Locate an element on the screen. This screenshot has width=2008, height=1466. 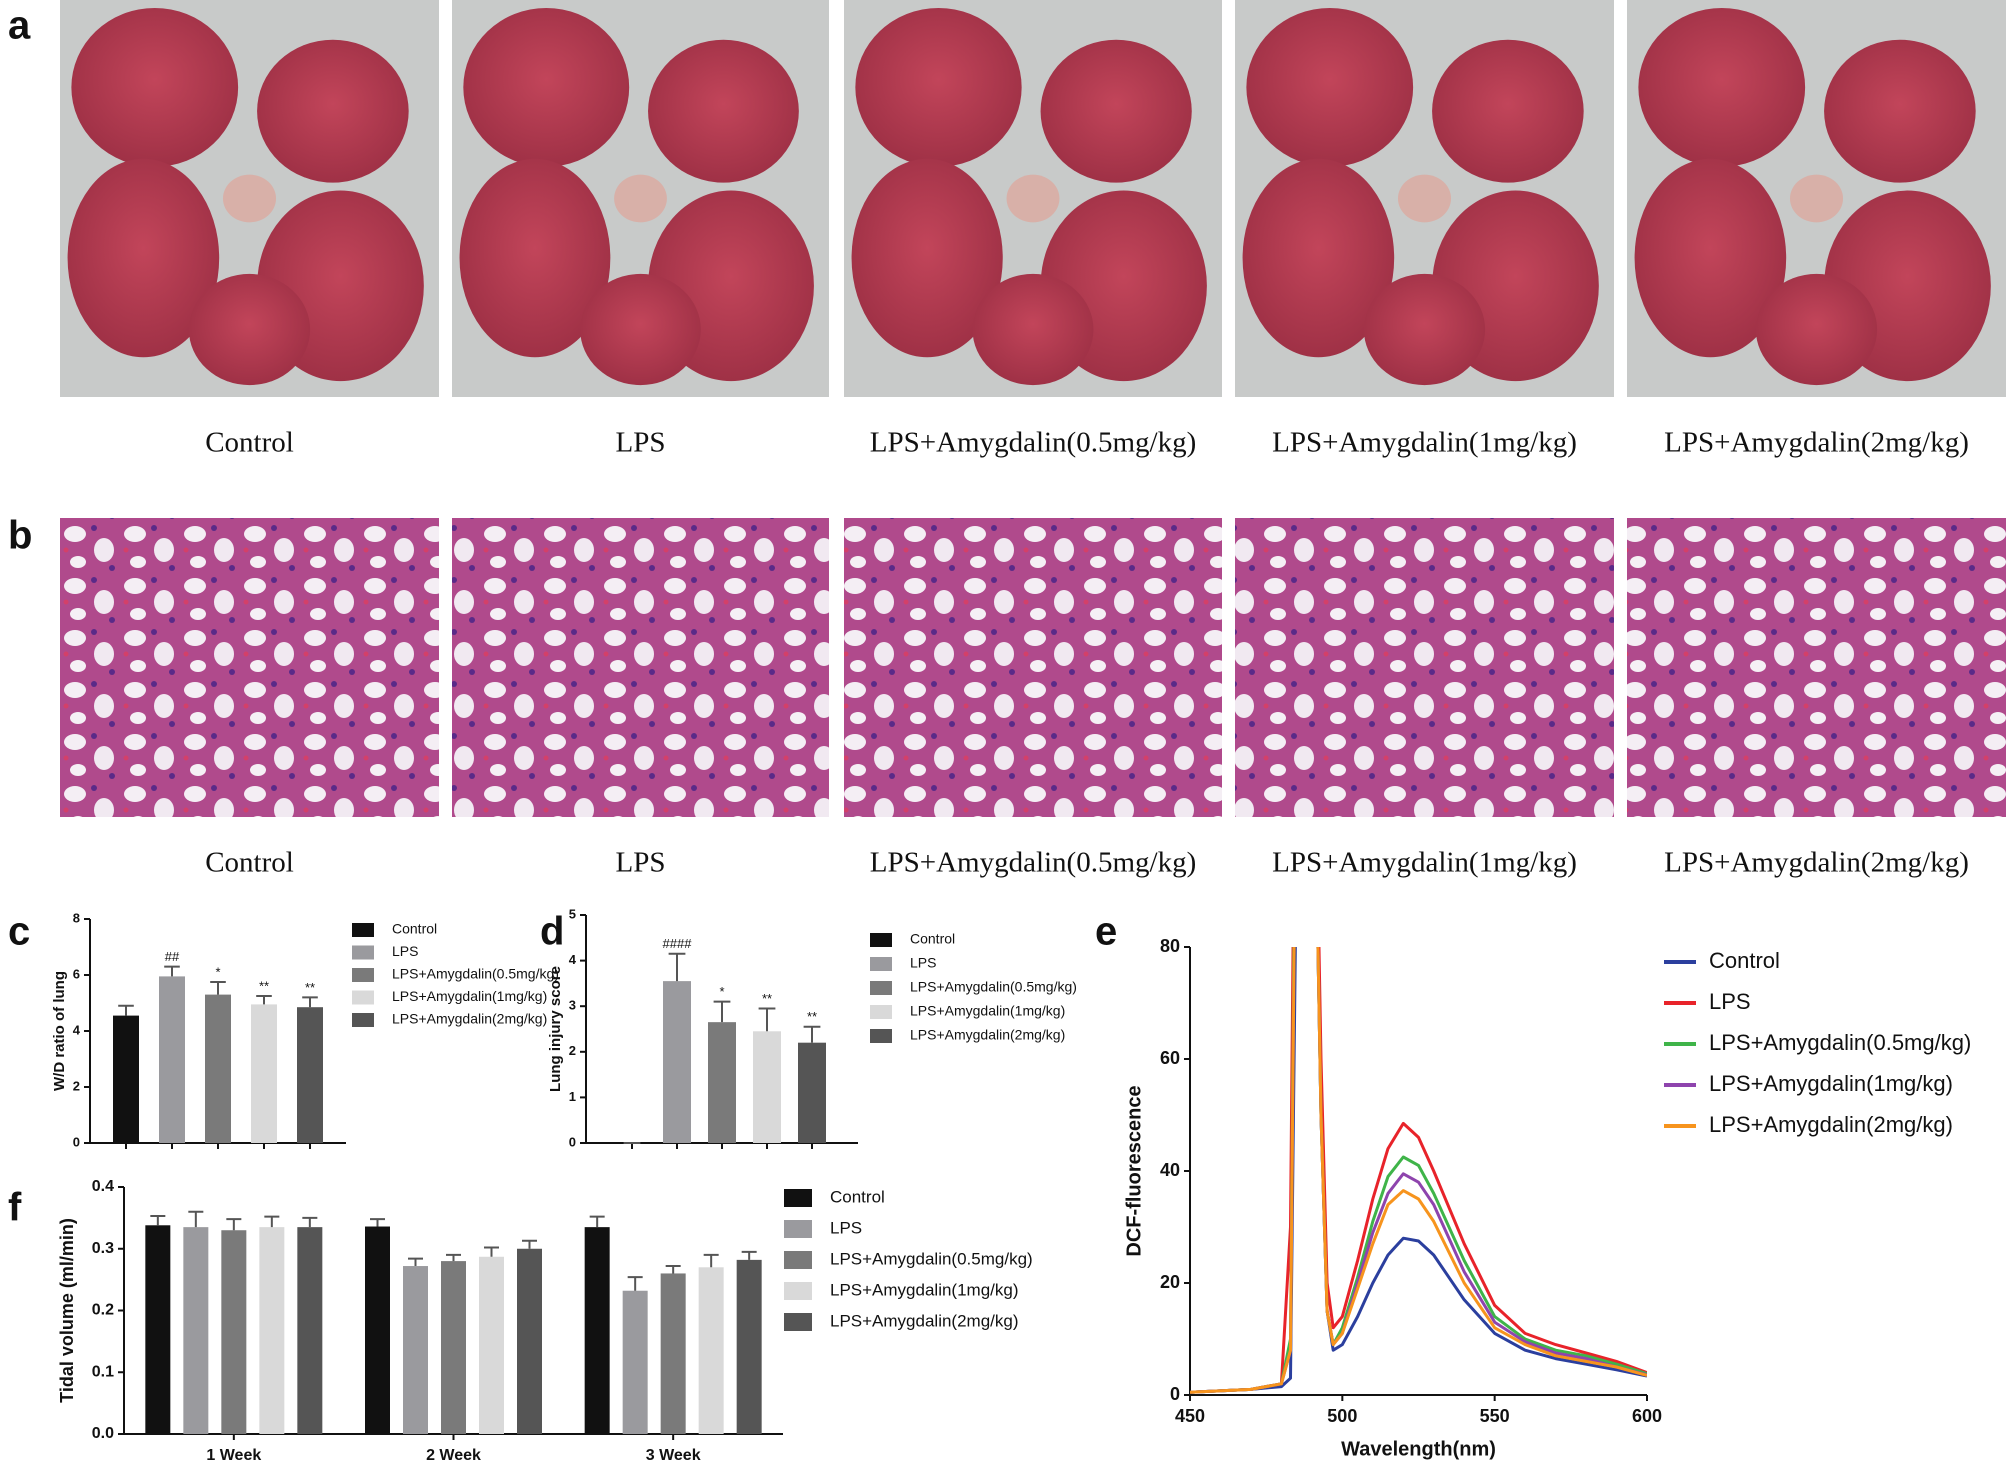
y-tick-label: 1 is located at coordinates (572, 1096).